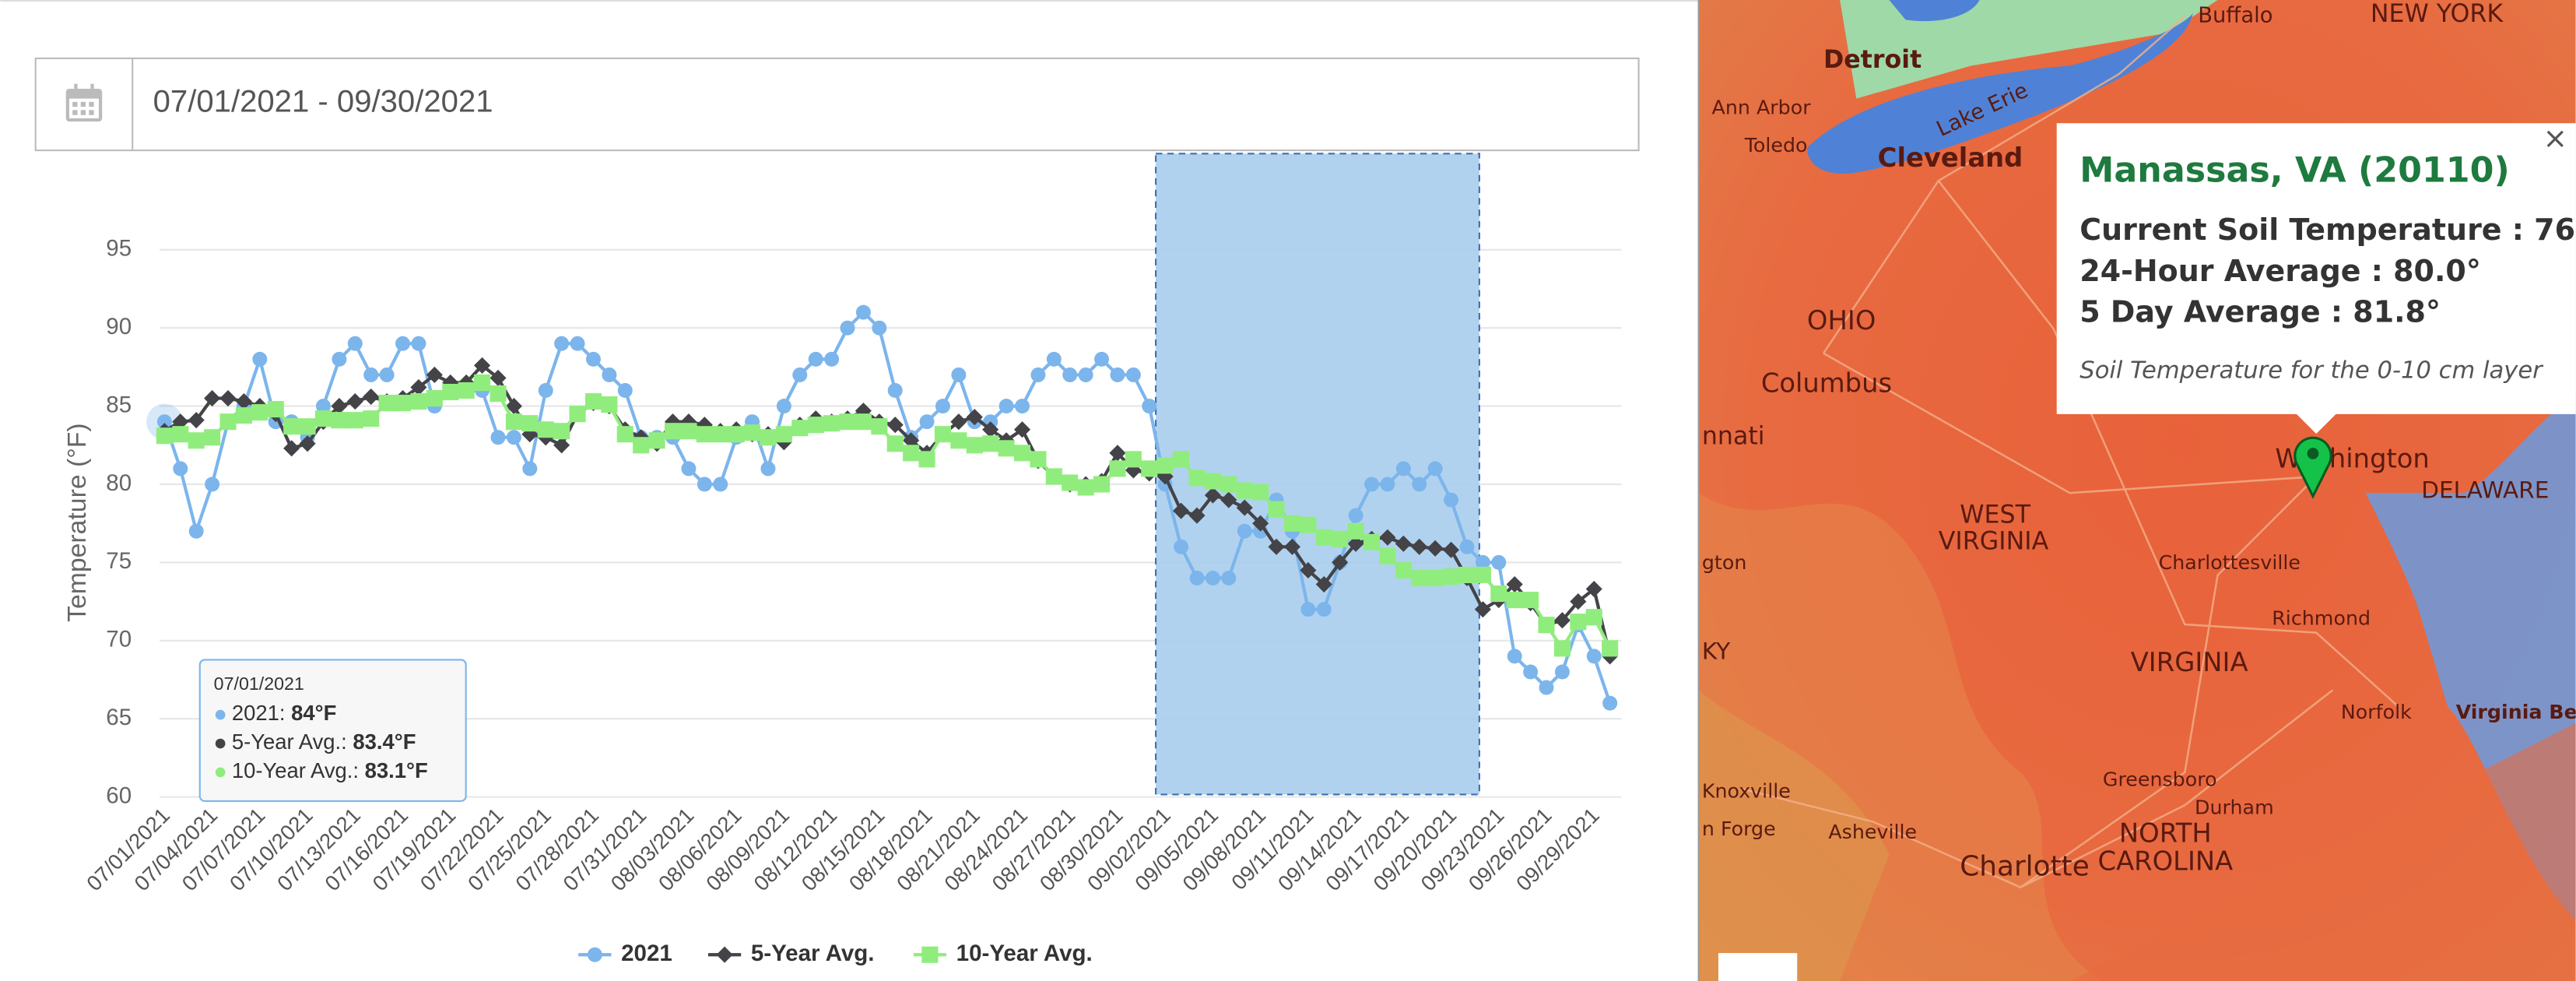 This screenshot has width=2576, height=981. I want to click on tooltip-spacer, so click(350, 742).